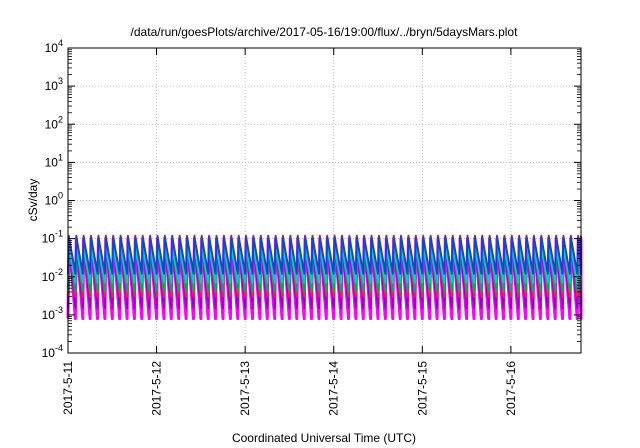 This screenshot has height=448, width=640. I want to click on x-tick-label: 2017-5-13, so click(245, 388).